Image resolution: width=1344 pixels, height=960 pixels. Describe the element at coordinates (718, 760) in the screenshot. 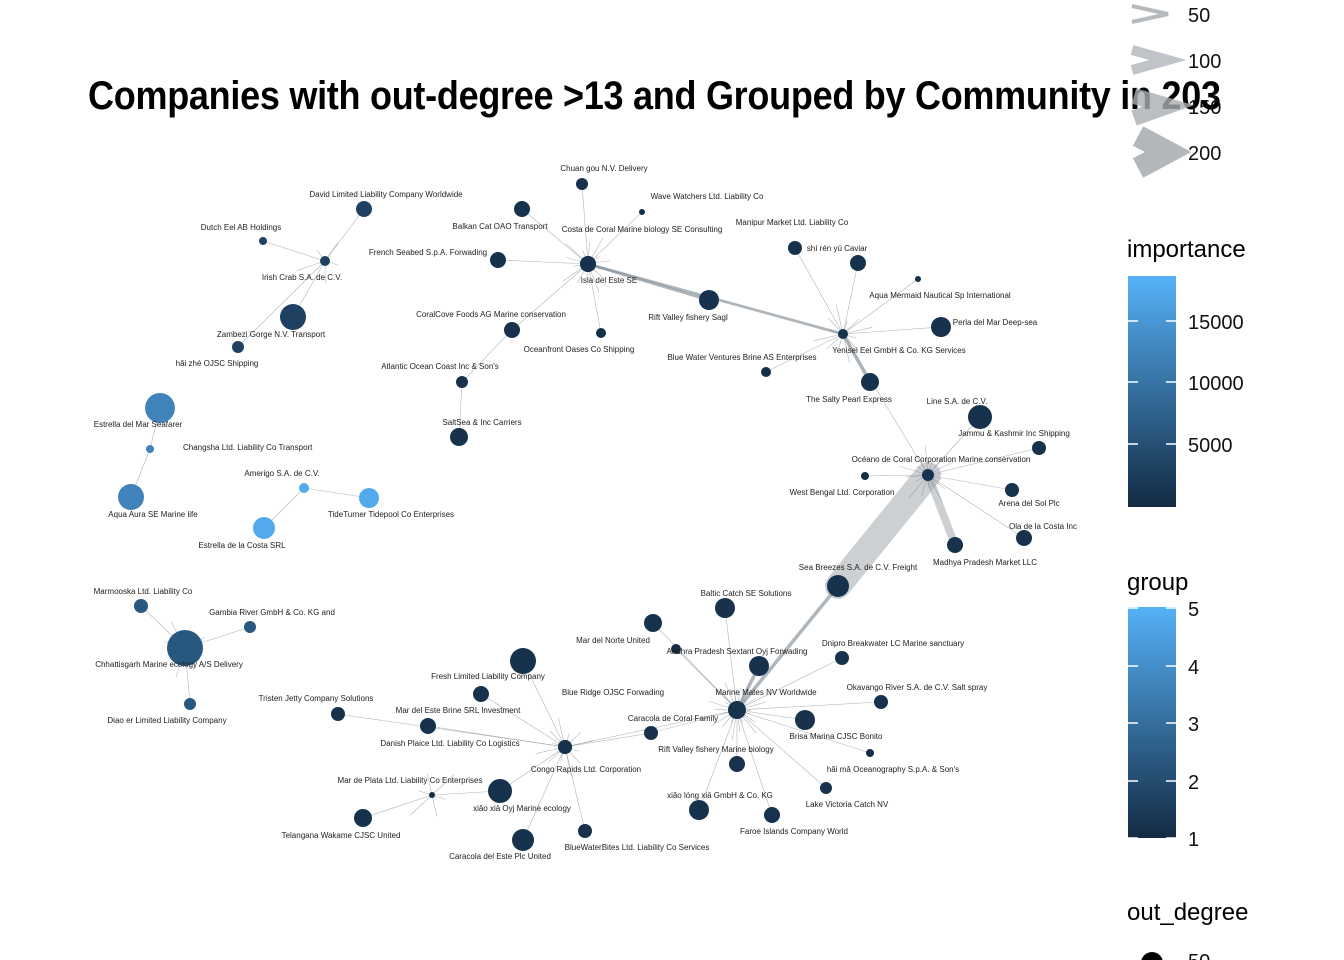

I see `edge-marinemates-xiaolong` at that location.